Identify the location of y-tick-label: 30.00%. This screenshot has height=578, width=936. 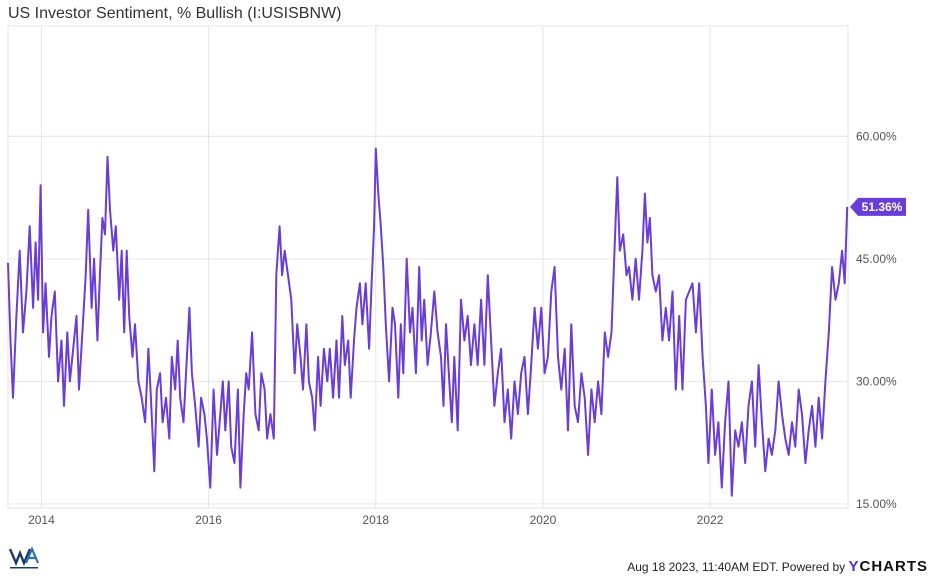
(876, 381).